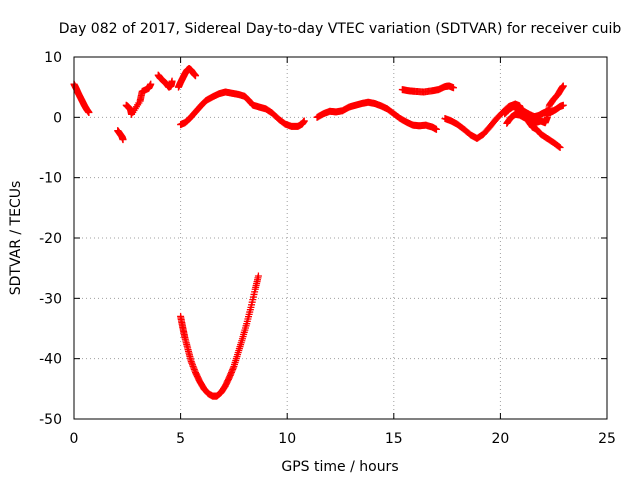  What do you see at coordinates (50, 360) in the screenshot?
I see `y-tick-label: -40` at bounding box center [50, 360].